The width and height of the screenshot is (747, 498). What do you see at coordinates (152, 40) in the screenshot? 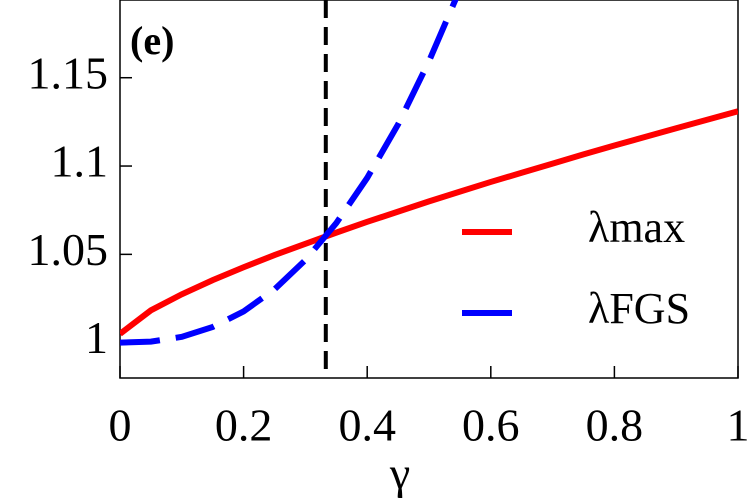
I see `panel-label: (e)` at bounding box center [152, 40].